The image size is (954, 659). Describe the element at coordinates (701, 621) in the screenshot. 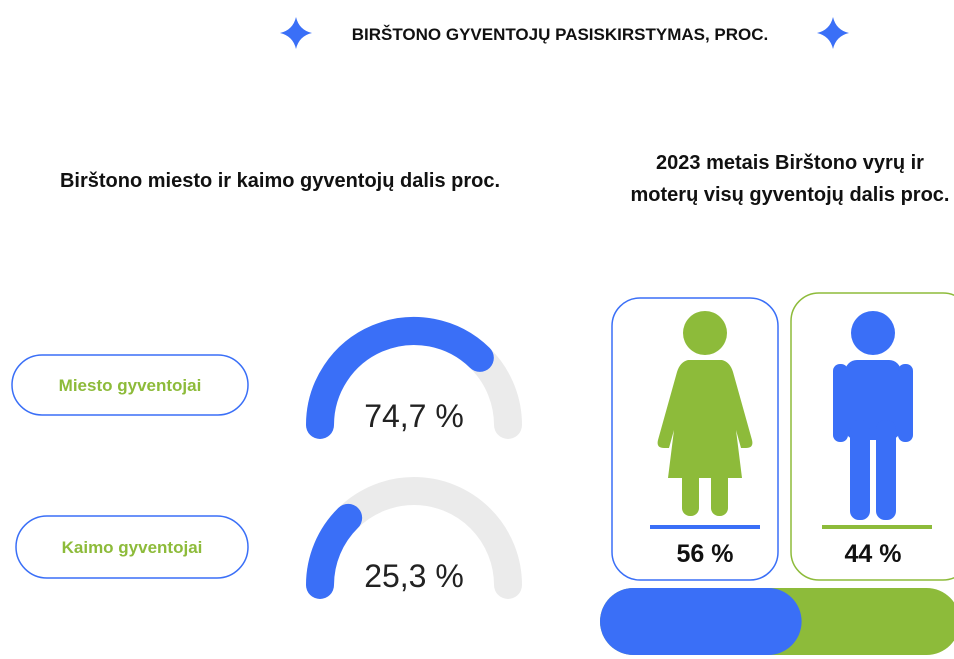

I see `bar-segment` at that location.